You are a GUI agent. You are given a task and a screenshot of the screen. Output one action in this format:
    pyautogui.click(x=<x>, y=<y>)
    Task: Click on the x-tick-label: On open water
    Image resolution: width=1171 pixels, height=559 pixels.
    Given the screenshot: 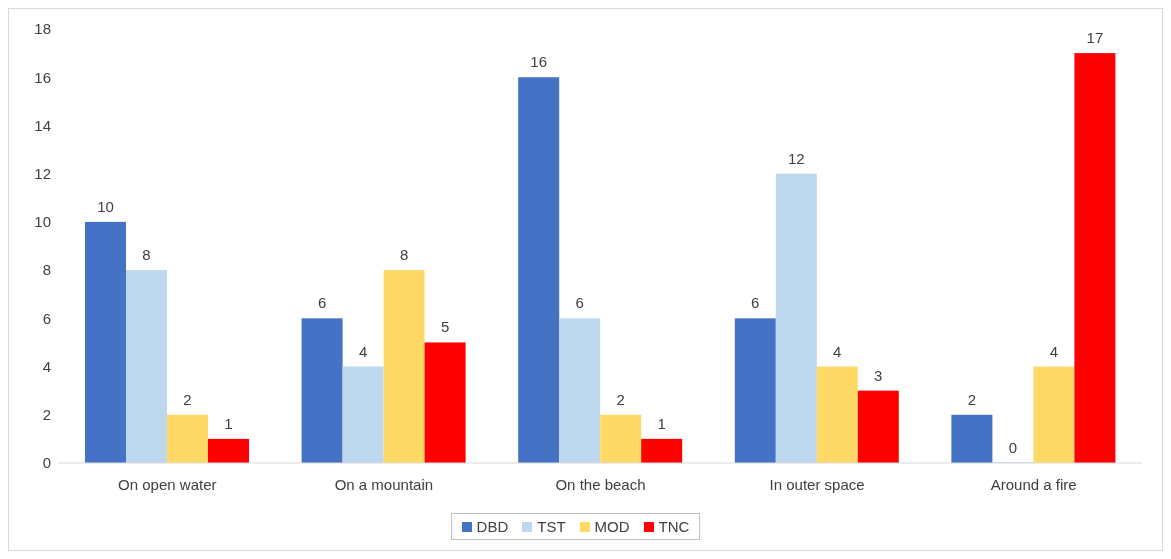 What is the action you would take?
    pyautogui.click(x=167, y=484)
    